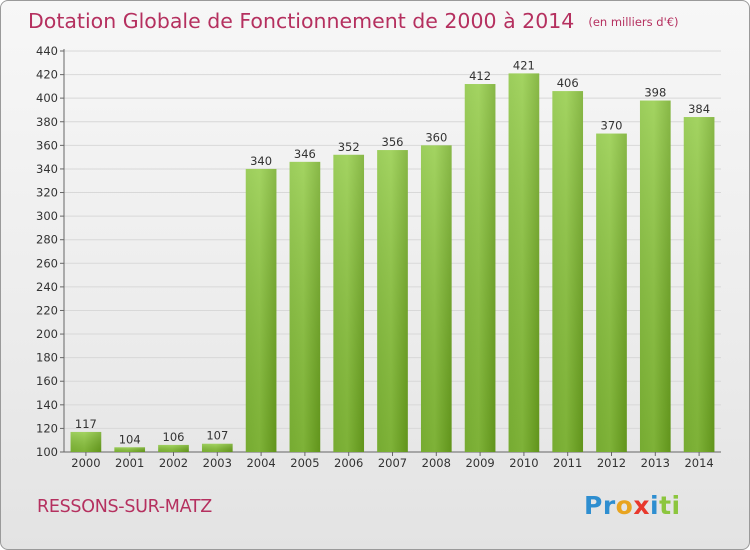 Image resolution: width=750 pixels, height=550 pixels. What do you see at coordinates (568, 83) in the screenshot?
I see `value-label-2011: 406` at bounding box center [568, 83].